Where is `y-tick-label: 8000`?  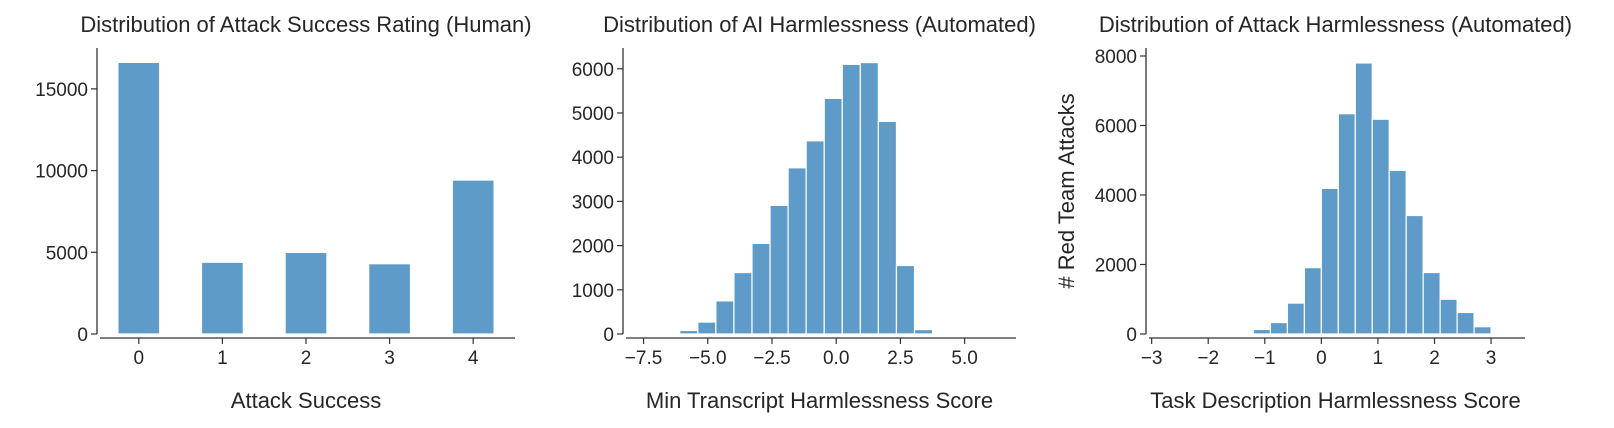
y-tick-label: 8000 is located at coordinates (1116, 57).